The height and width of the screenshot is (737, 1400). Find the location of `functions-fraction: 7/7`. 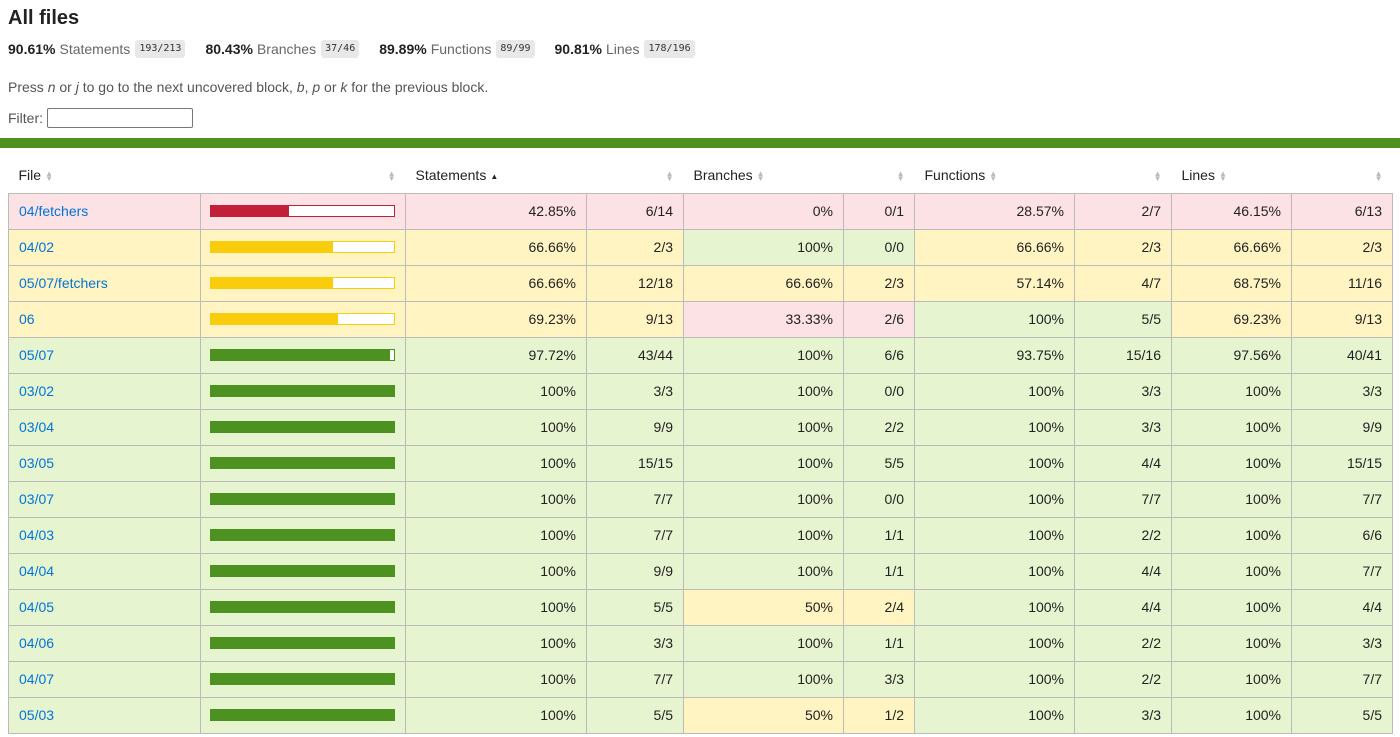

functions-fraction: 7/7 is located at coordinates (1123, 499).